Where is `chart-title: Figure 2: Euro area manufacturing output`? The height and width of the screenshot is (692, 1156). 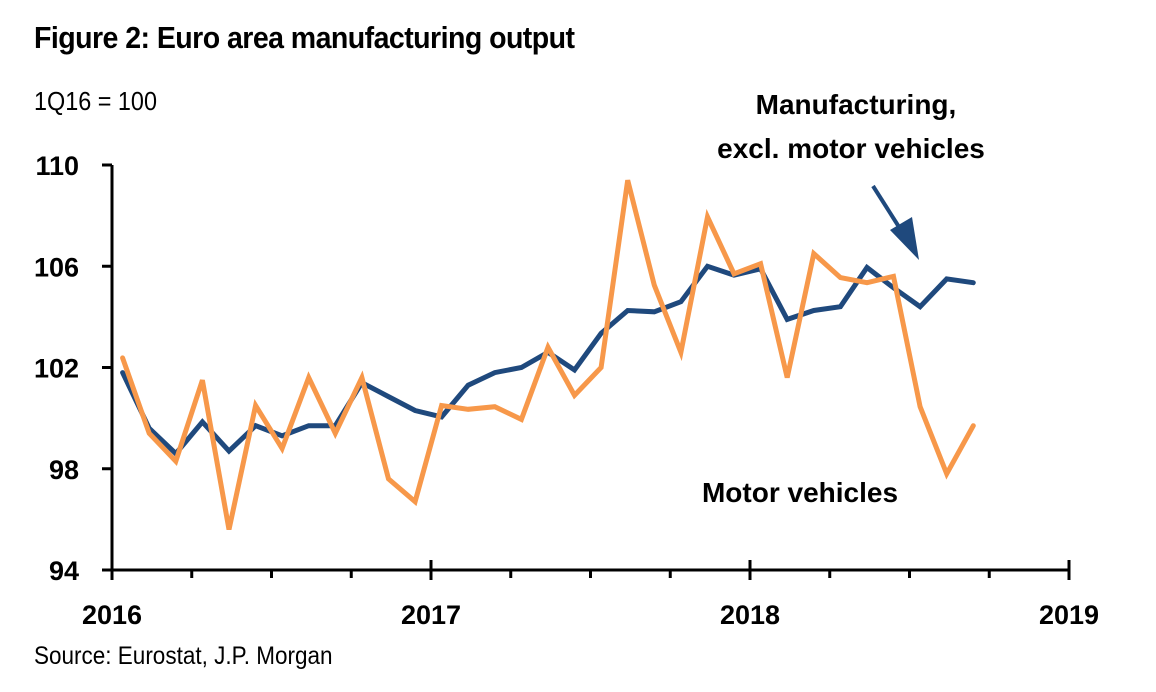
chart-title: Figure 2: Euro area manufacturing output is located at coordinates (304, 37).